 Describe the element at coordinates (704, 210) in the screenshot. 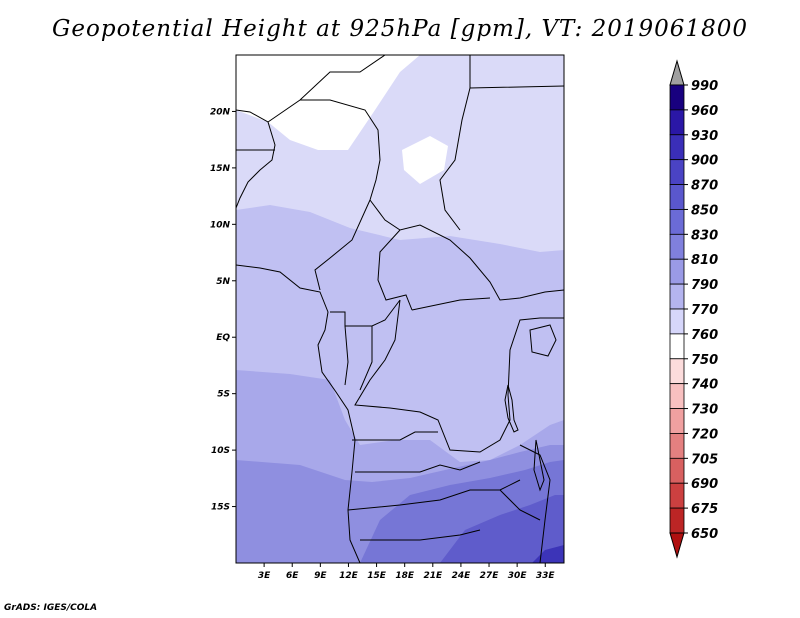

I see `colorbar-label: 850` at that location.